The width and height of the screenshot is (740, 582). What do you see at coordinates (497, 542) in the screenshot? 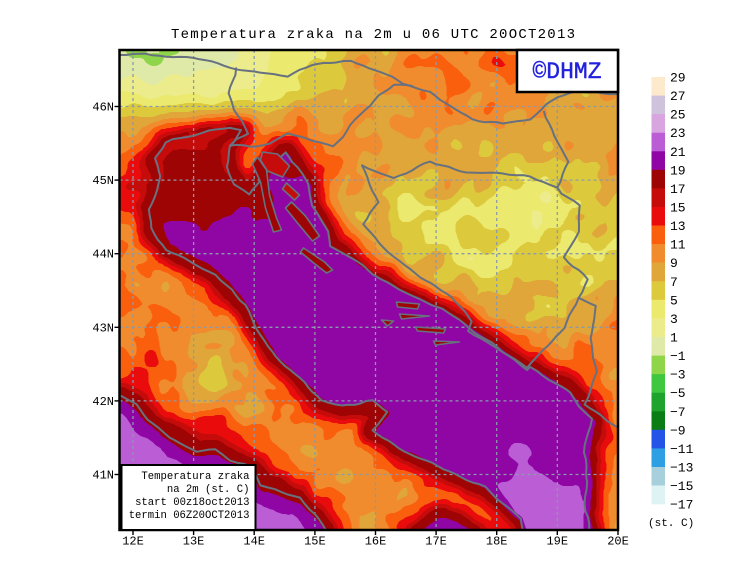
I see `svg-text: 18E` at bounding box center [497, 542].